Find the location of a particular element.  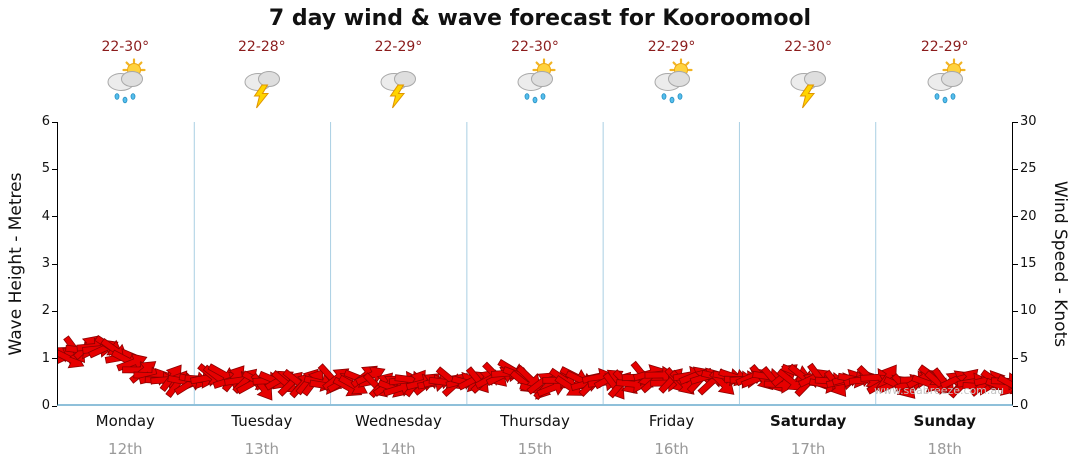

left-axis-tick-label: 0 is located at coordinates (45, 405).